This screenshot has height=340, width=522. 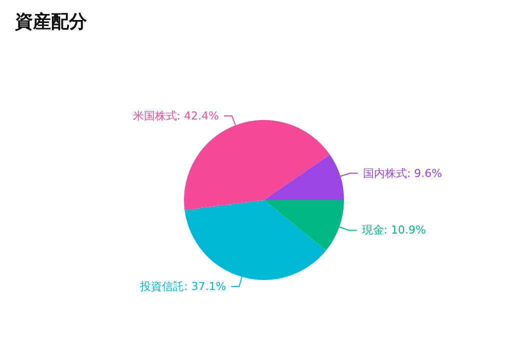 What do you see at coordinates (182, 287) in the screenshot?
I see `slice-label: 投資信託: 37.1%` at bounding box center [182, 287].